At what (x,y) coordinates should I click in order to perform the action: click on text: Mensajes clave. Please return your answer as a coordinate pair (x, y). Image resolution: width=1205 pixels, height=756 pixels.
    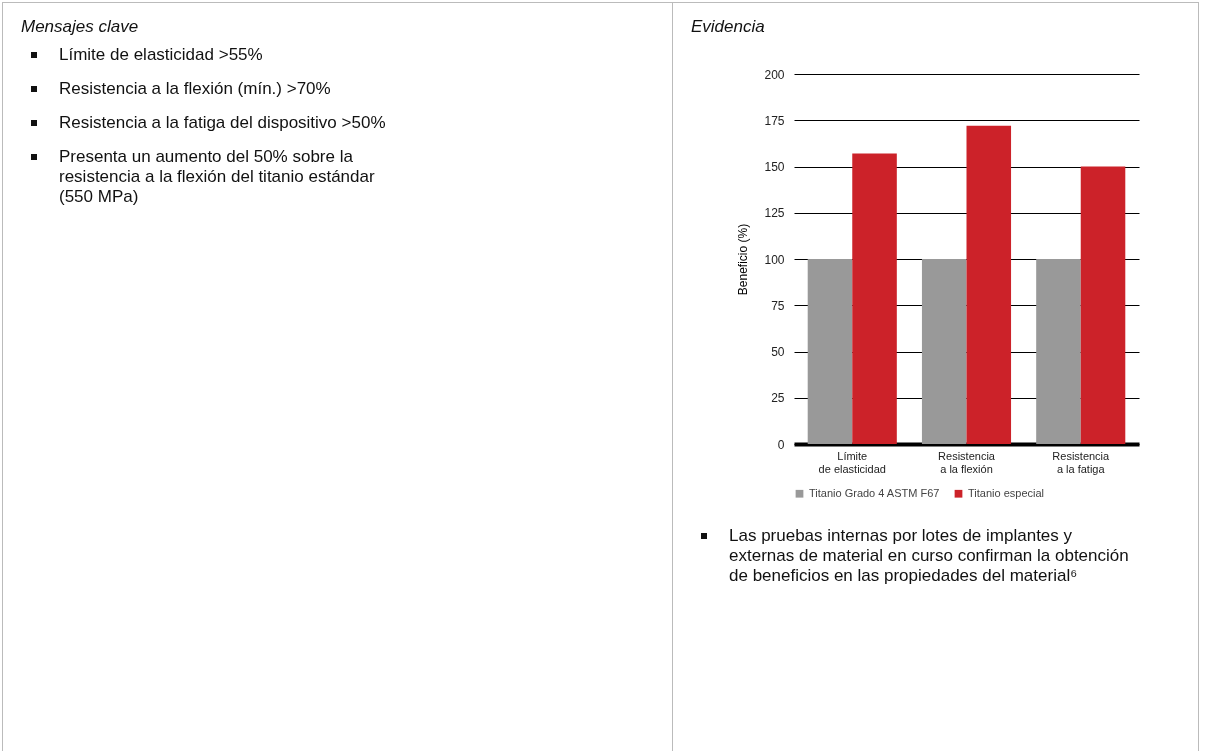
    Looking at the image, I should click on (80, 27).